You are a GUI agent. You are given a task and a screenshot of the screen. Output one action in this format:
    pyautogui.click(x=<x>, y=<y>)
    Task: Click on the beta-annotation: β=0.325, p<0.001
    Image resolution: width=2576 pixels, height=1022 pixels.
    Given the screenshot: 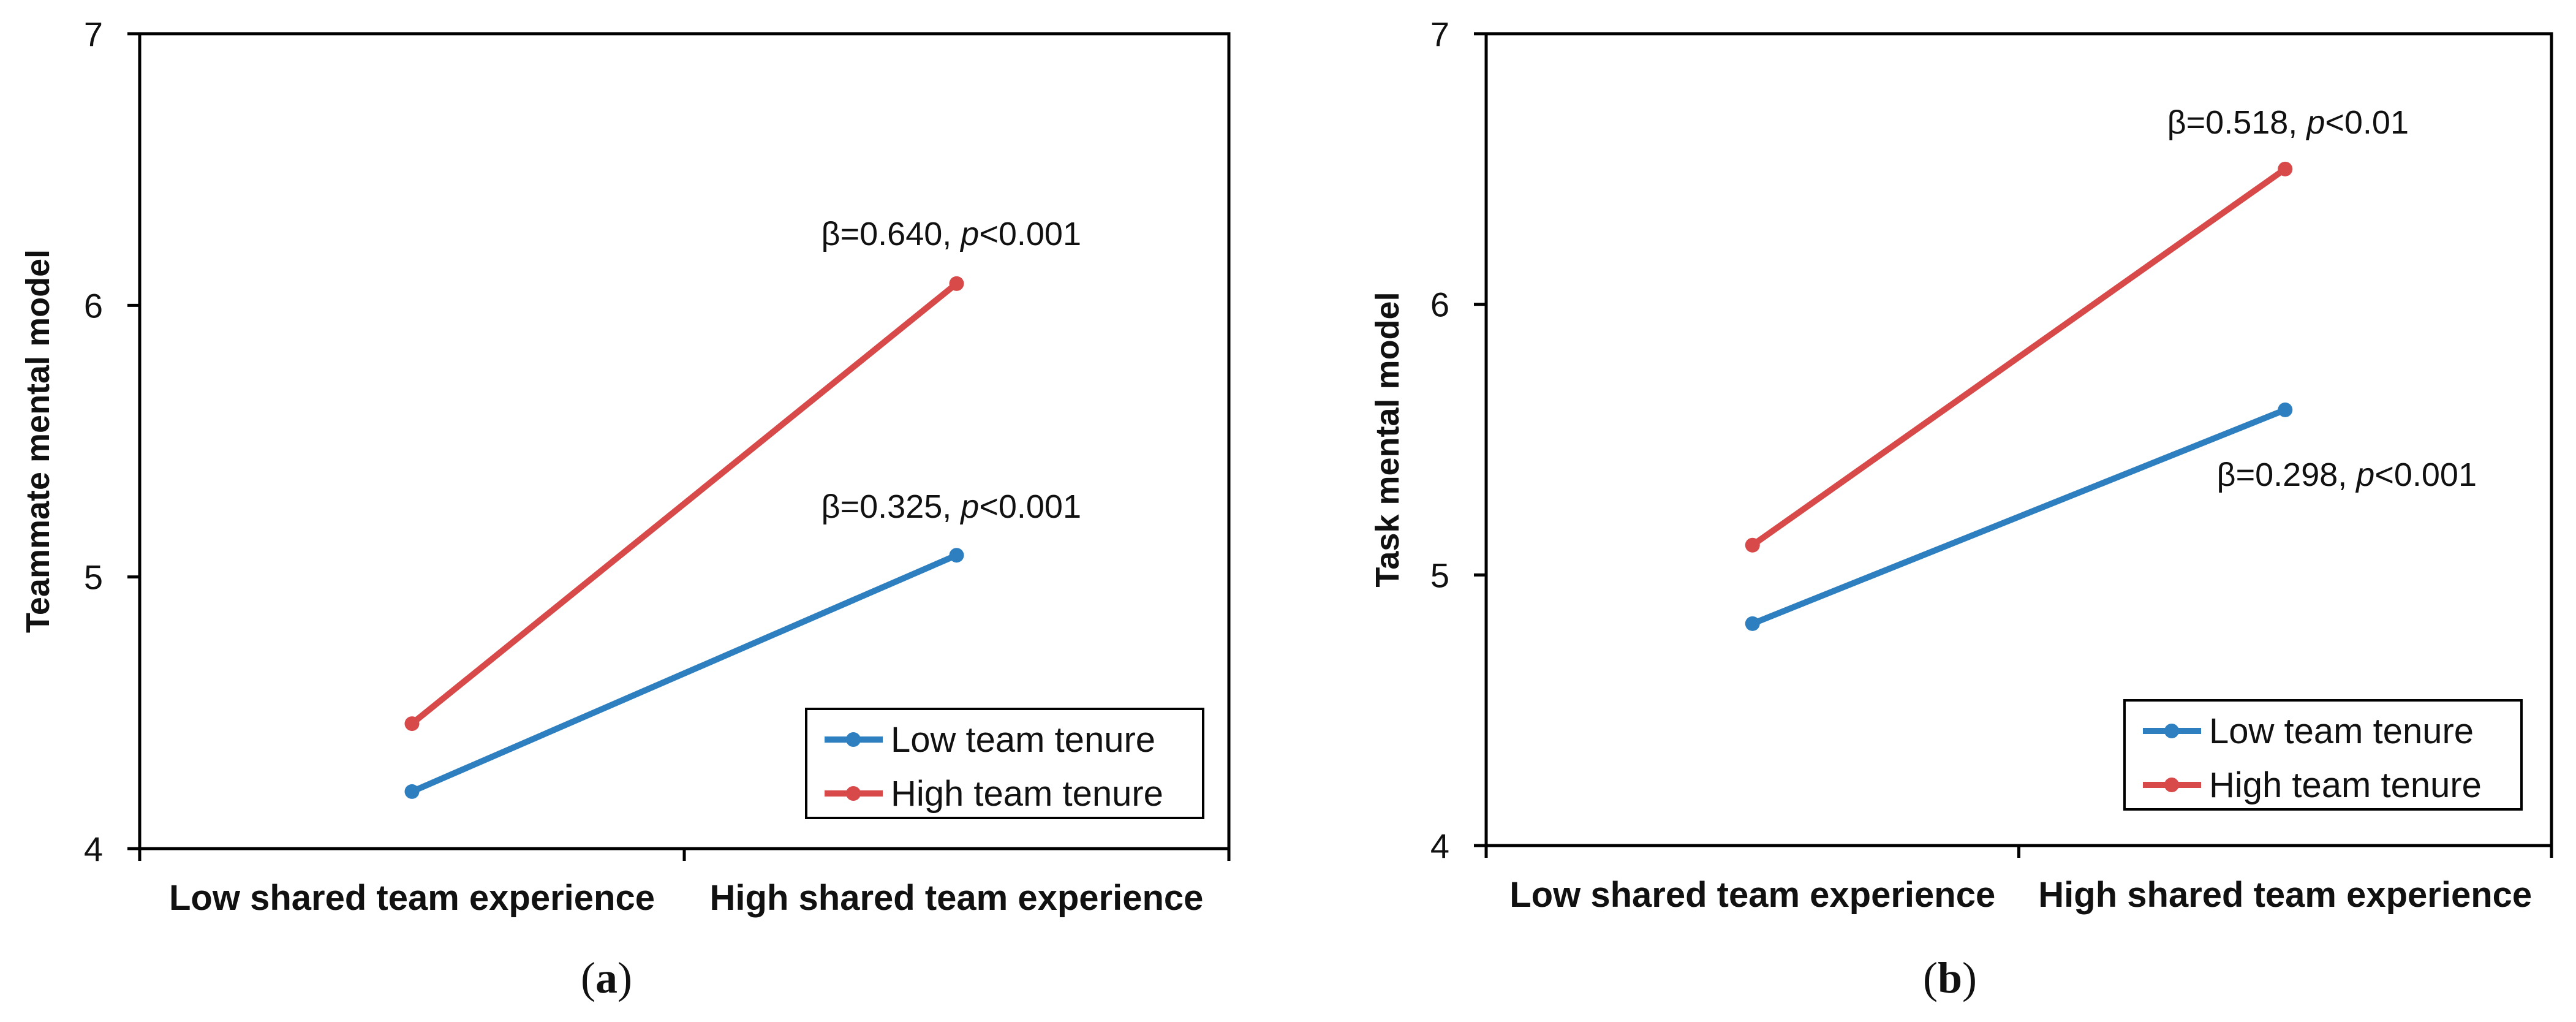 What is the action you would take?
    pyautogui.click(x=951, y=506)
    